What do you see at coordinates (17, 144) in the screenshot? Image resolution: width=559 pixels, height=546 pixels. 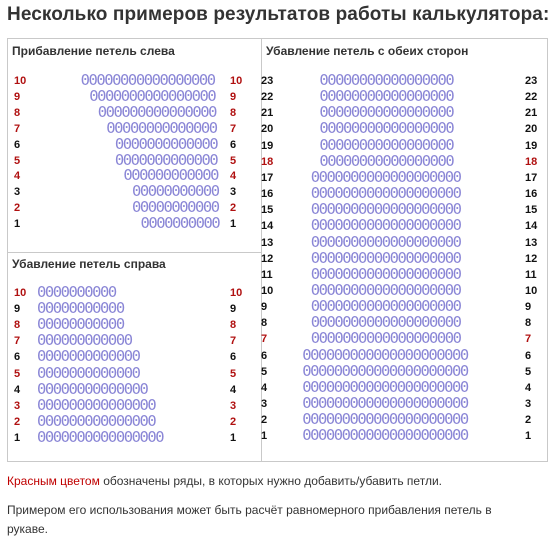 I see `left-increase-row-number-left: 6` at bounding box center [17, 144].